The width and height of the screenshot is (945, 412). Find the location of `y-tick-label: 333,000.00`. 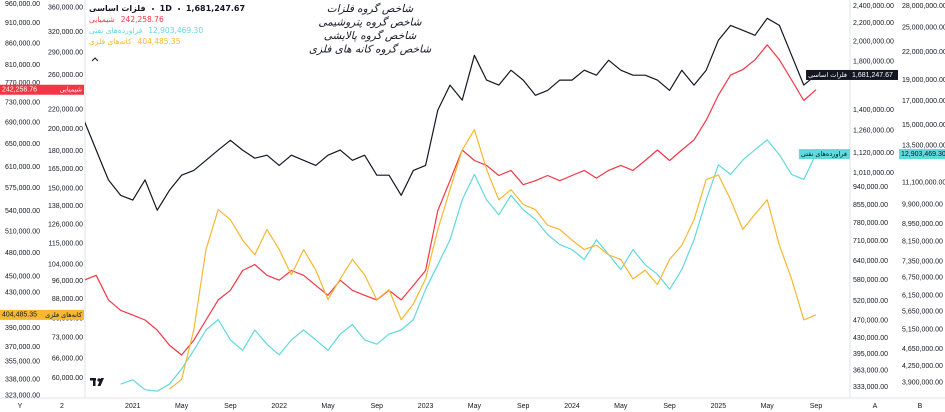

y-tick-label: 333,000.00 is located at coordinates (870, 387).